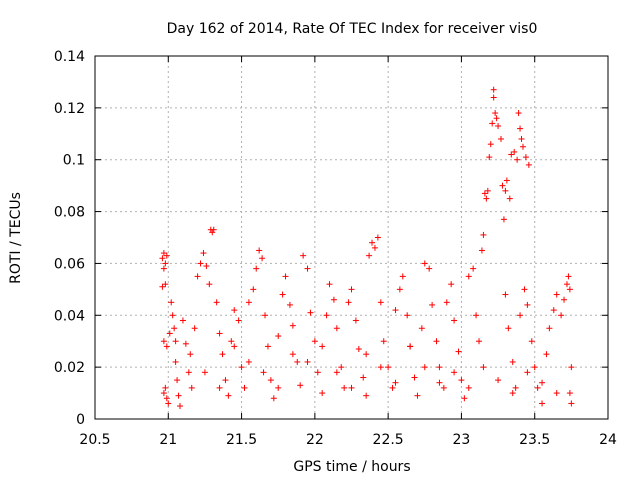  What do you see at coordinates (69, 316) in the screenshot?
I see `y-tick-label: 0.04` at bounding box center [69, 316].